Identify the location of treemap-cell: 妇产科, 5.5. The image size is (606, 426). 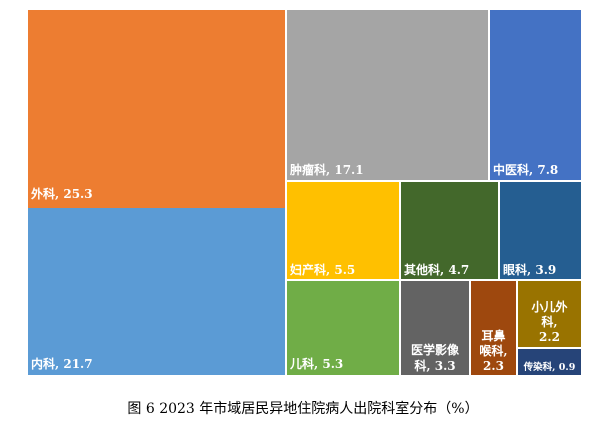
(343, 230).